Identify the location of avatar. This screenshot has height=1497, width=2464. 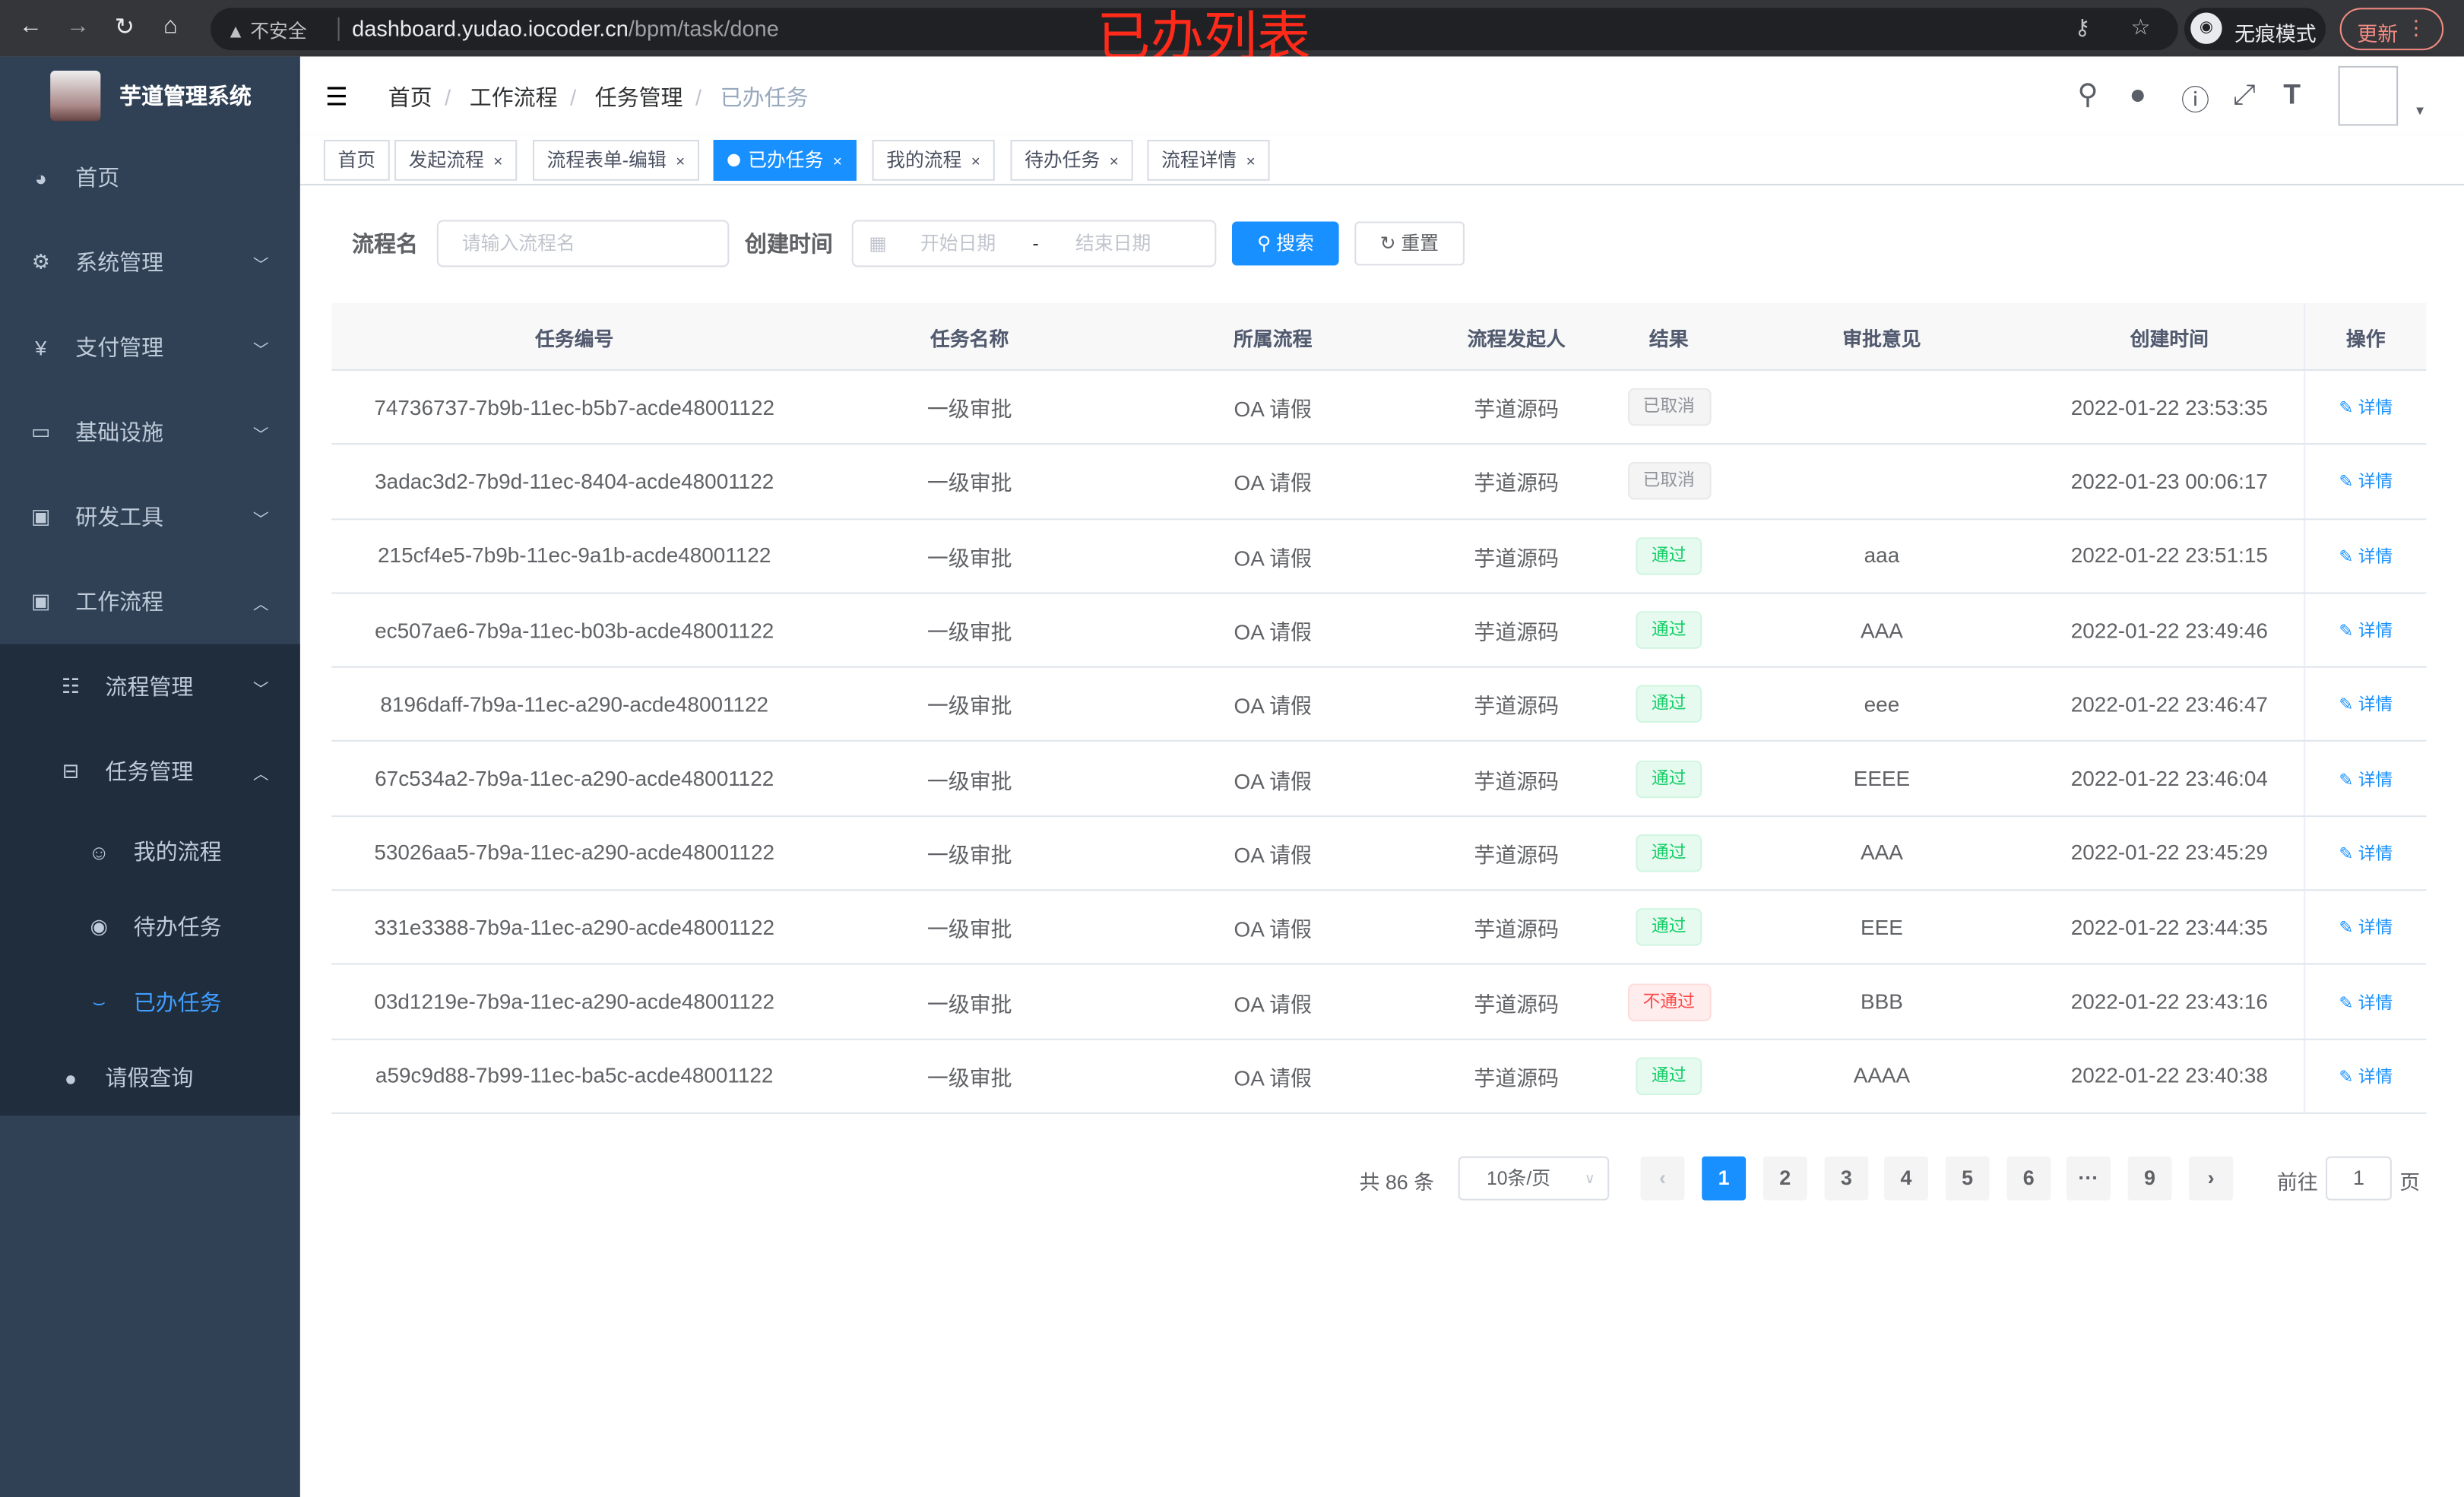
(2368, 95).